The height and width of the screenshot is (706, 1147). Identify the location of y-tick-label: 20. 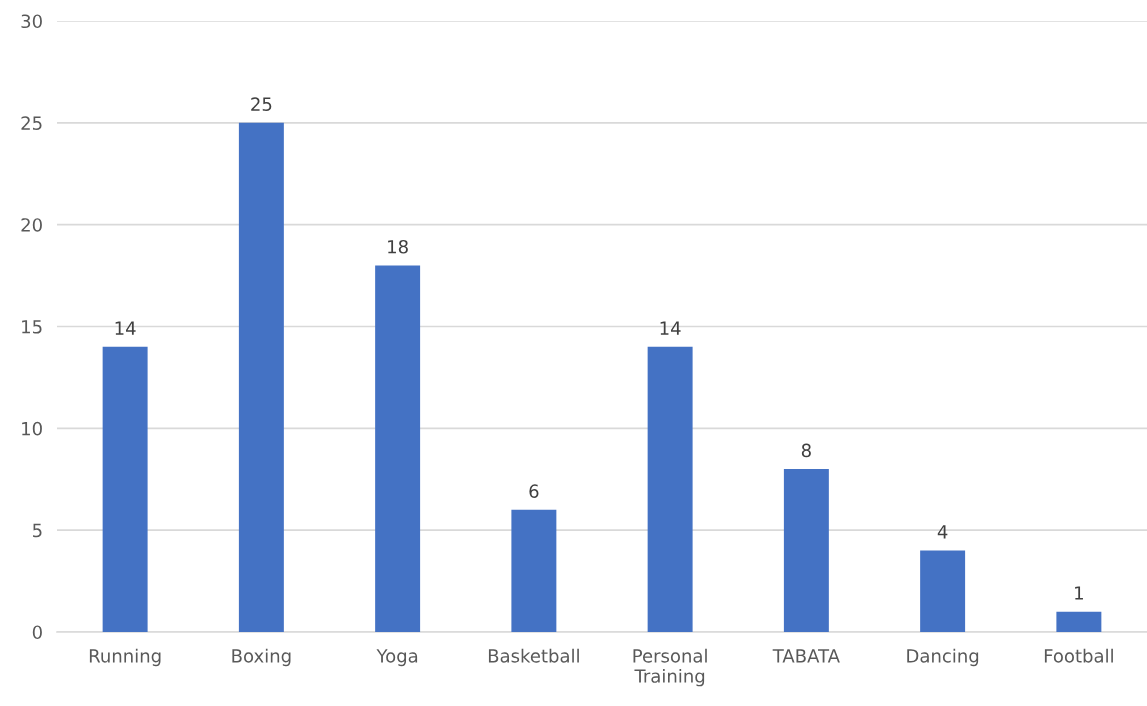
(31, 225).